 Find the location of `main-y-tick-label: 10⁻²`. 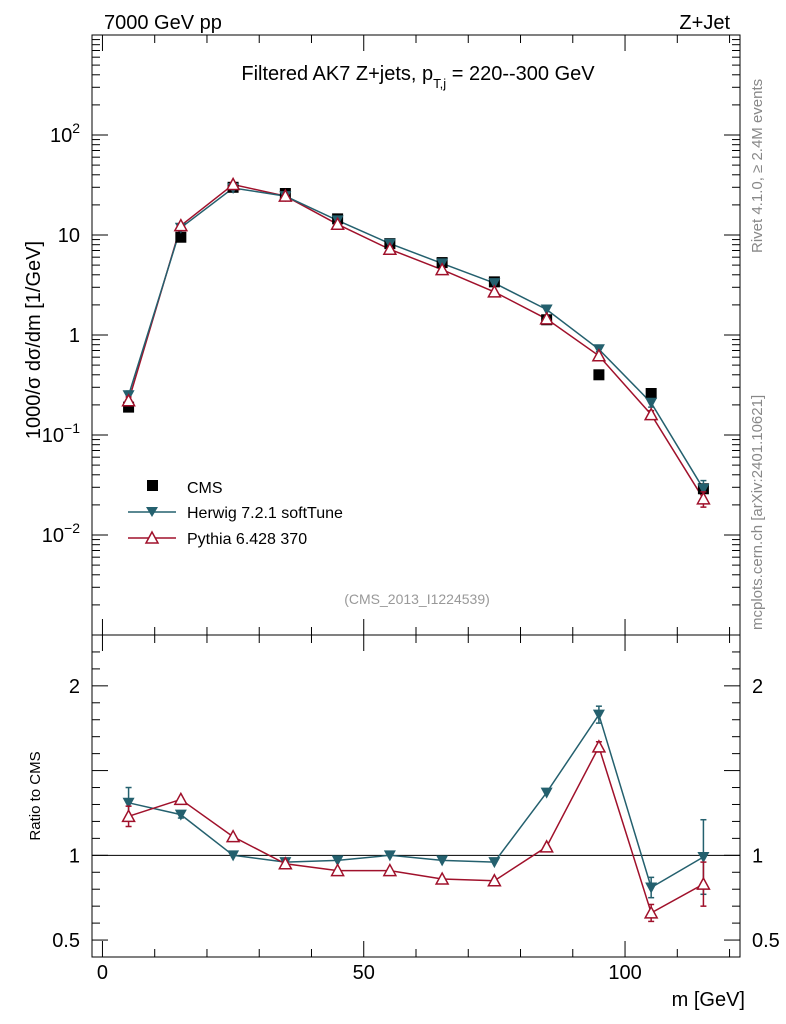

main-y-tick-label: 10⁻² is located at coordinates (61, 533).